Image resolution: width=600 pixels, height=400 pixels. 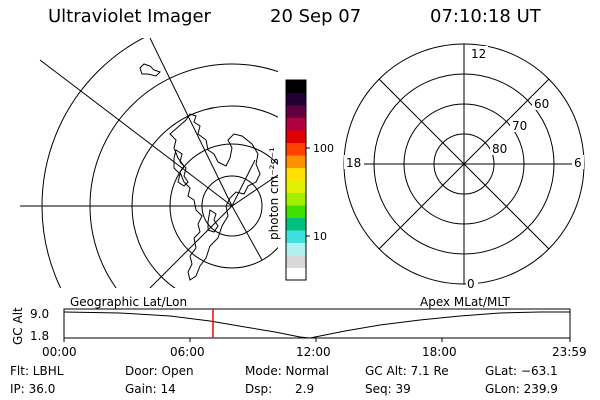 I want to click on colorbar-frame, so click(x=296, y=180).